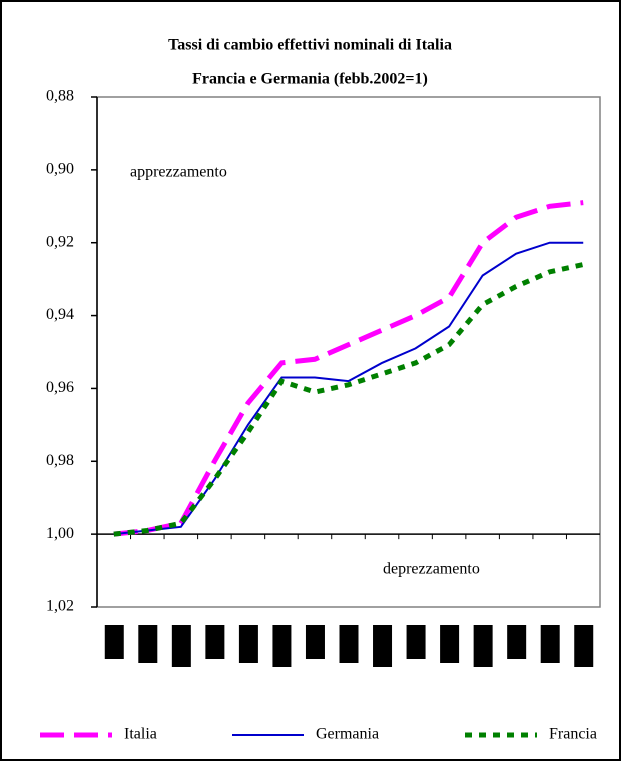  What do you see at coordinates (60, 606) in the screenshot?
I see `y-tick-label: 1,02` at bounding box center [60, 606].